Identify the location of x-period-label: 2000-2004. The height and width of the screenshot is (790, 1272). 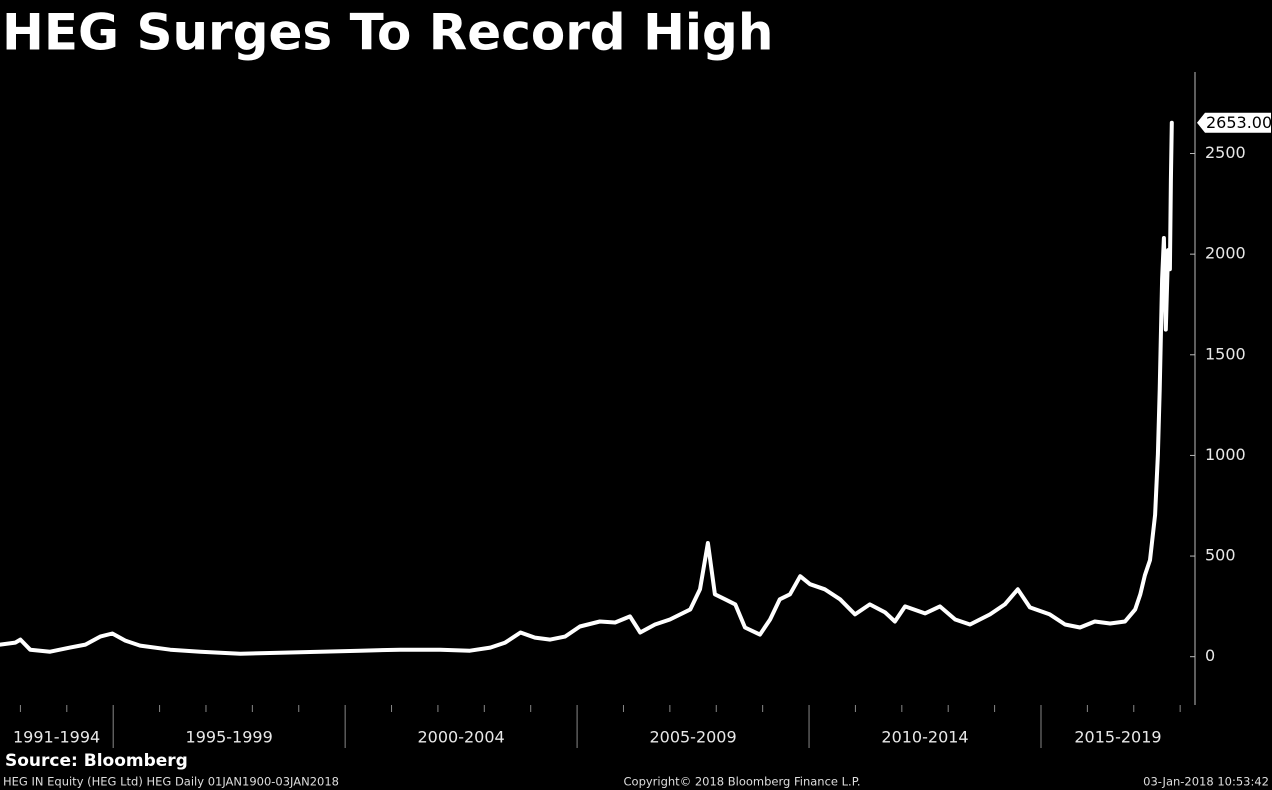
(461, 737).